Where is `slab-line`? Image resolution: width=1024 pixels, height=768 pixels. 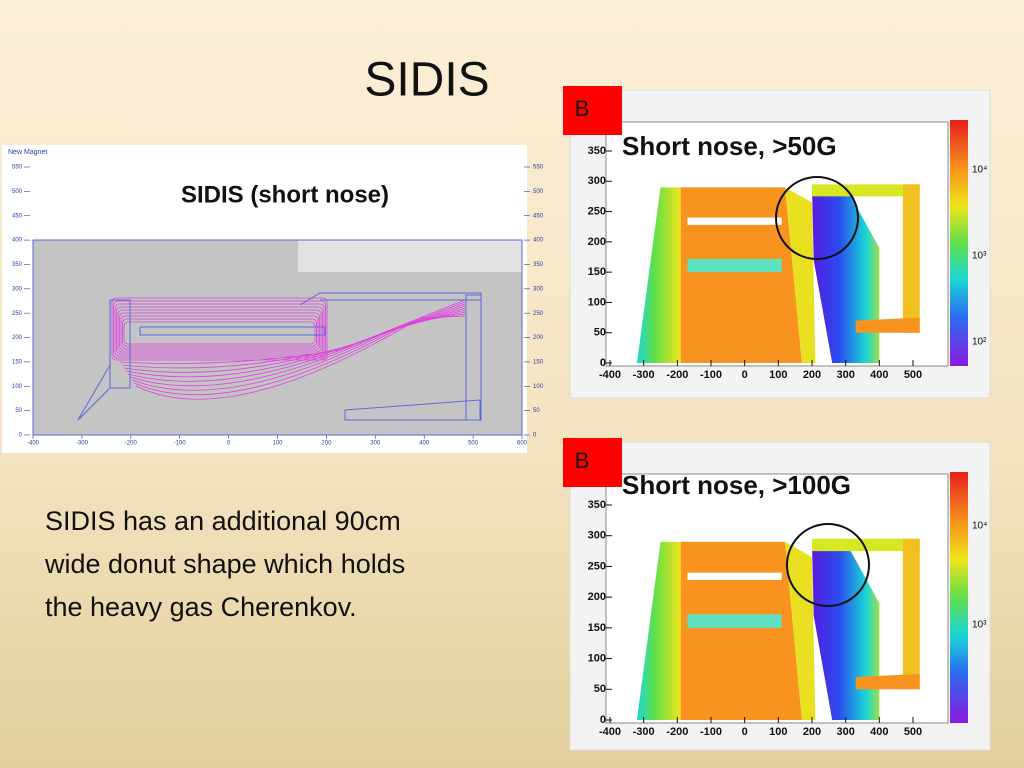 slab-line is located at coordinates (734, 576).